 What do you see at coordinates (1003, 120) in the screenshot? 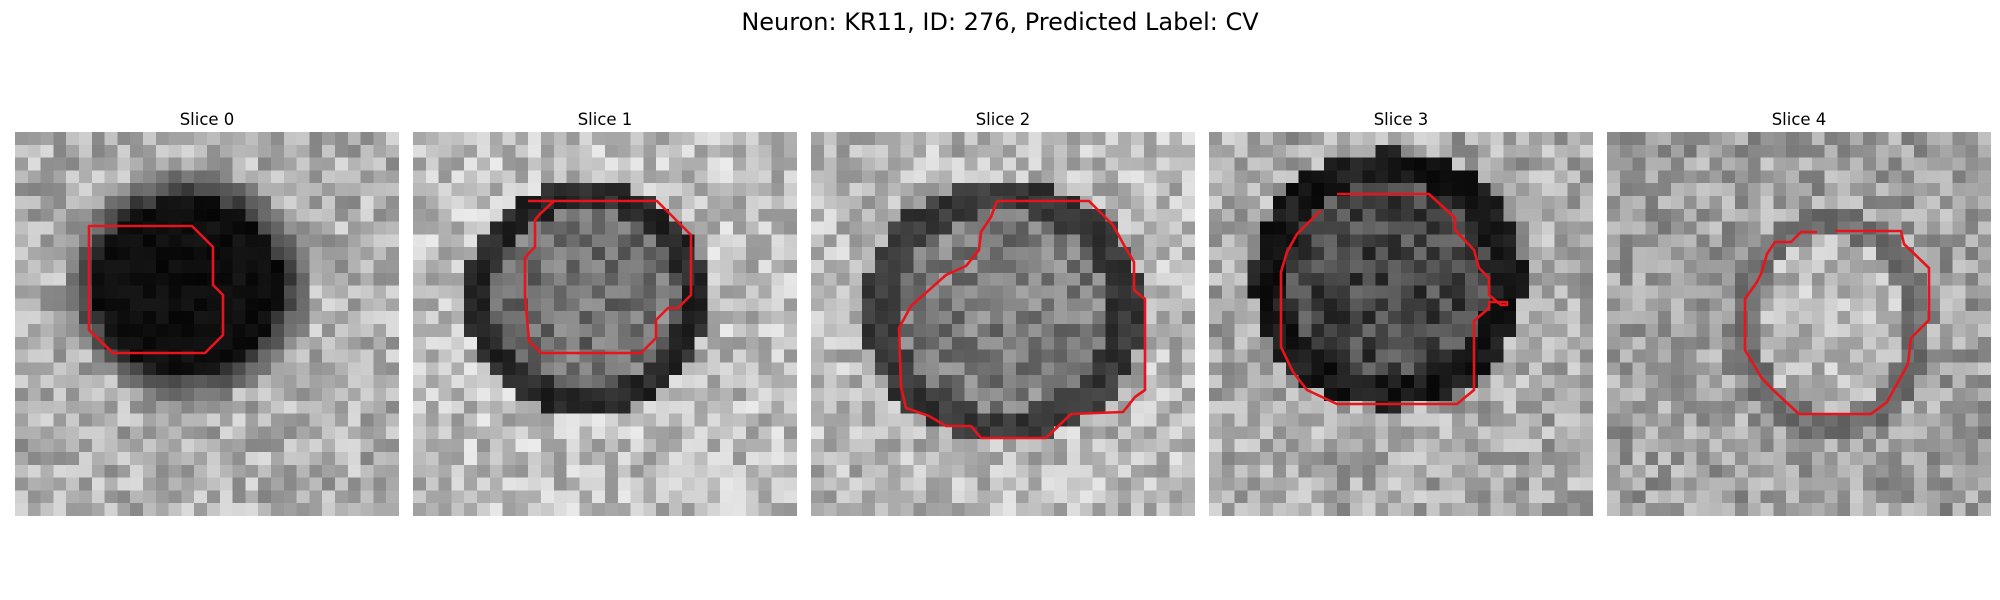
I see `slice-title: Slice 2` at bounding box center [1003, 120].